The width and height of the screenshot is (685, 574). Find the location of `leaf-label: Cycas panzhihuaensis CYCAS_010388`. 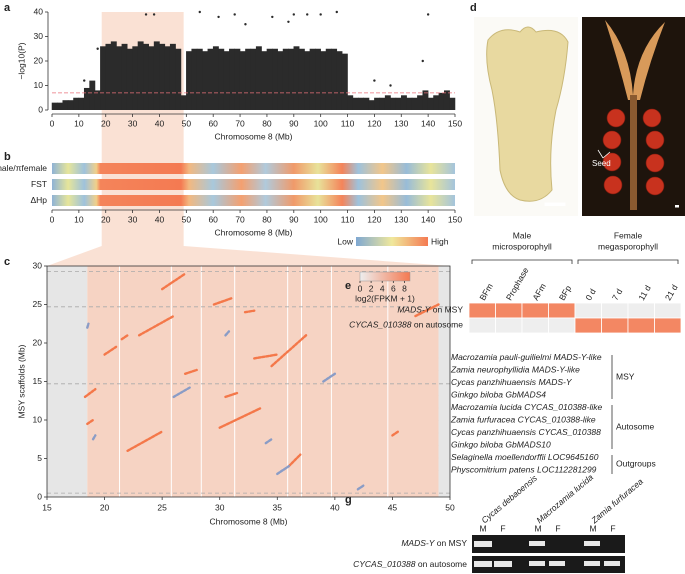

leaf-label: Cycas panzhihuaensis CYCAS_010388 is located at coordinates (526, 432).